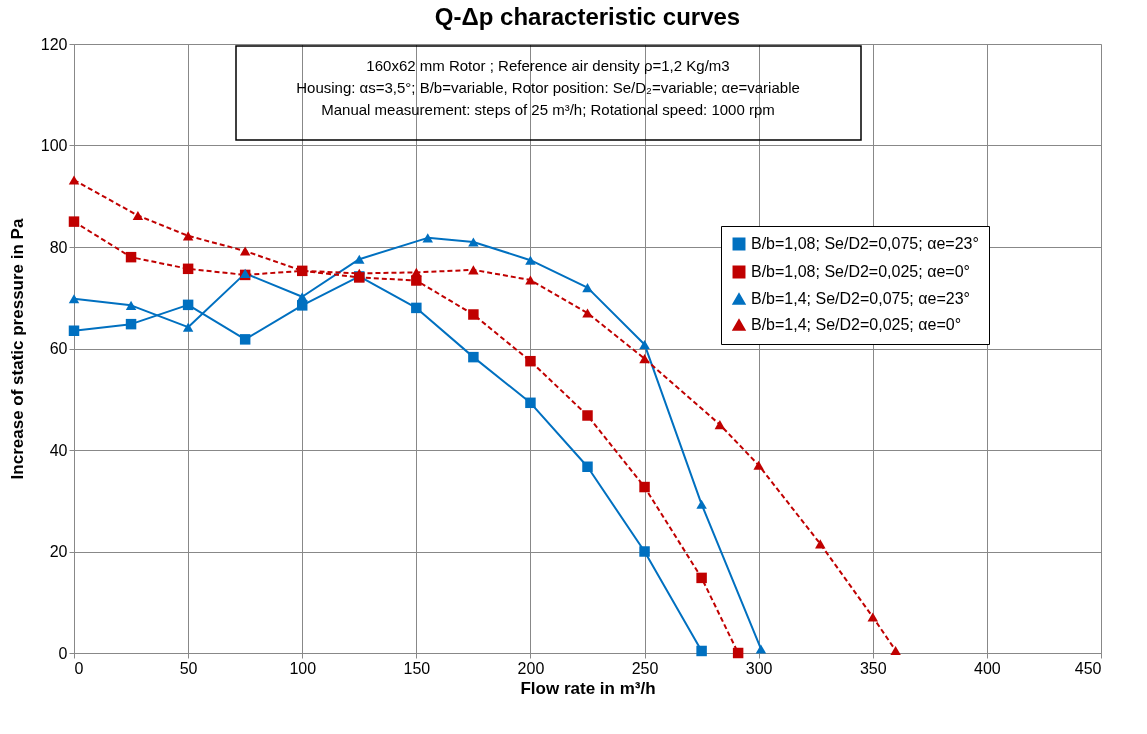 Image resolution: width=1147 pixels, height=734 pixels. I want to click on annotation: 160x62 mm Rotor ; Reference air density ρ=1,2 Kg/m3, so click(548, 65).